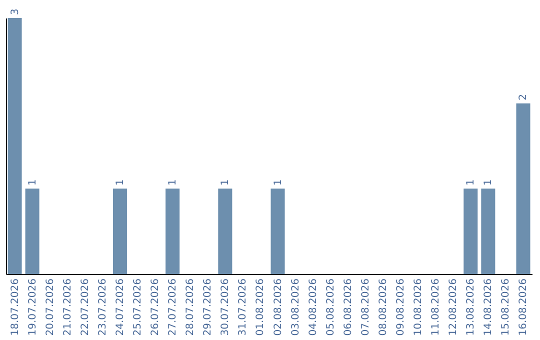 The image size is (540, 340). What do you see at coordinates (524, 307) in the screenshot?
I see `x-tick-label: 16.08.2026` at bounding box center [524, 307].